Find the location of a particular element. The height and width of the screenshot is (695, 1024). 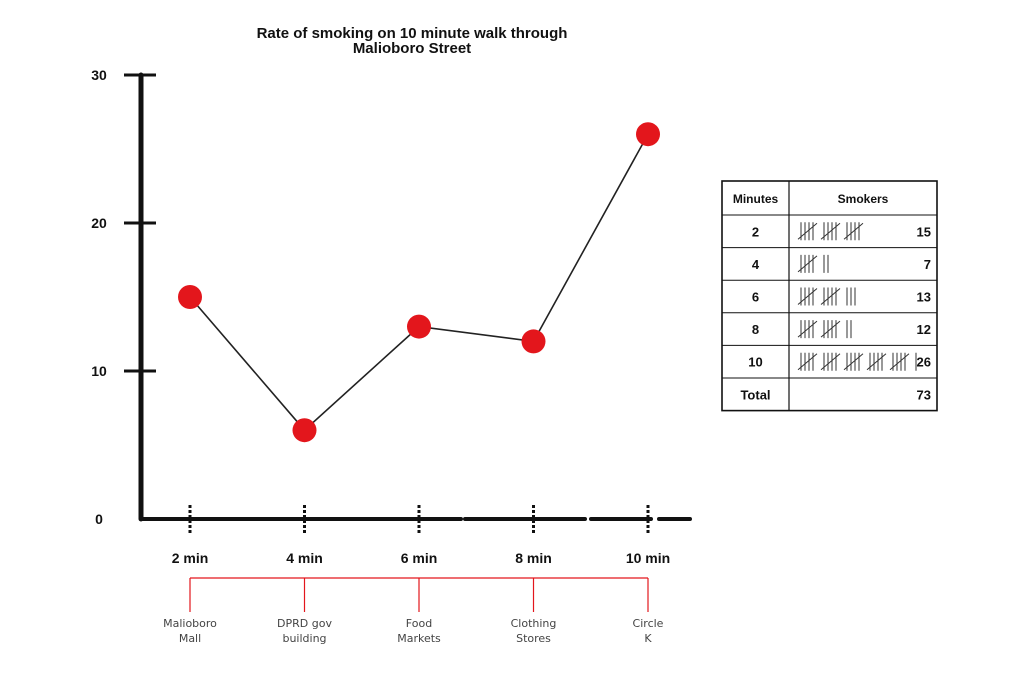

table-minutes-cell: 10 is located at coordinates (755, 362).